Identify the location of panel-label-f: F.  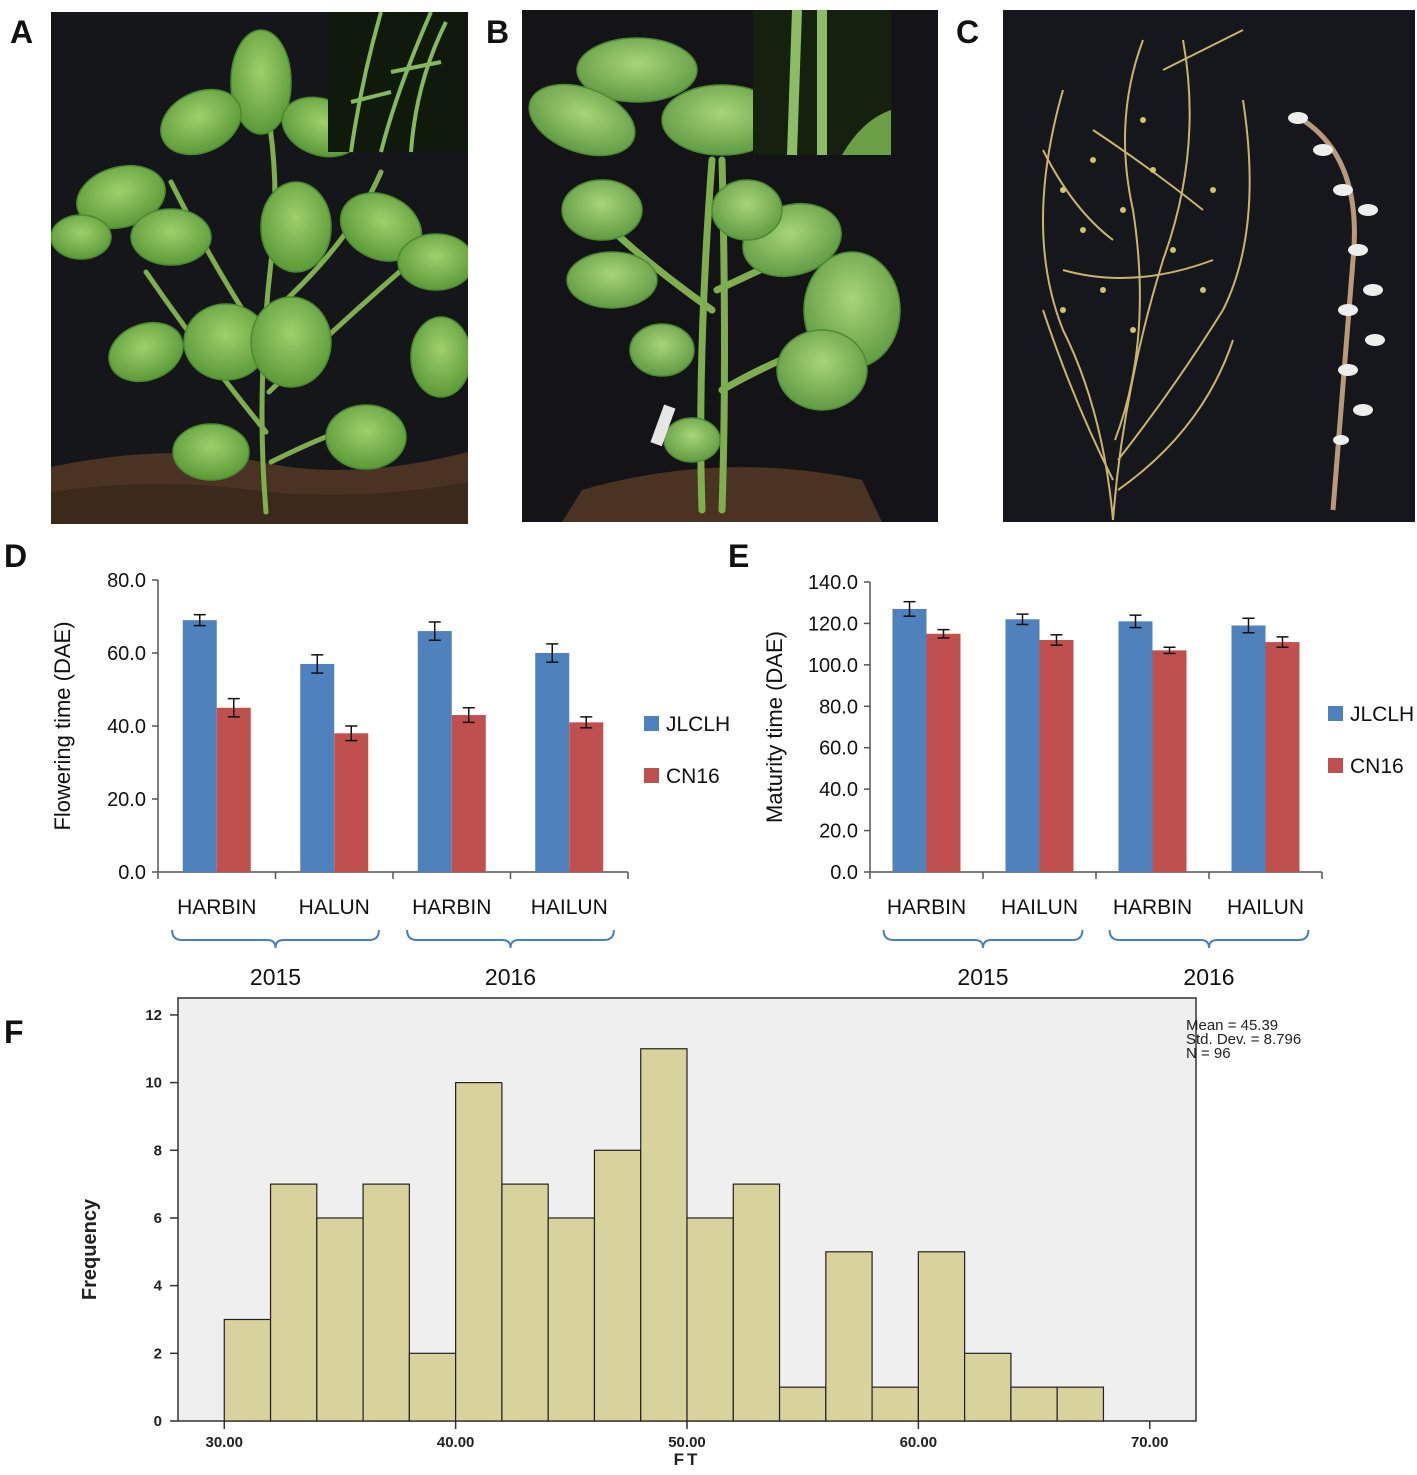
(14, 1032).